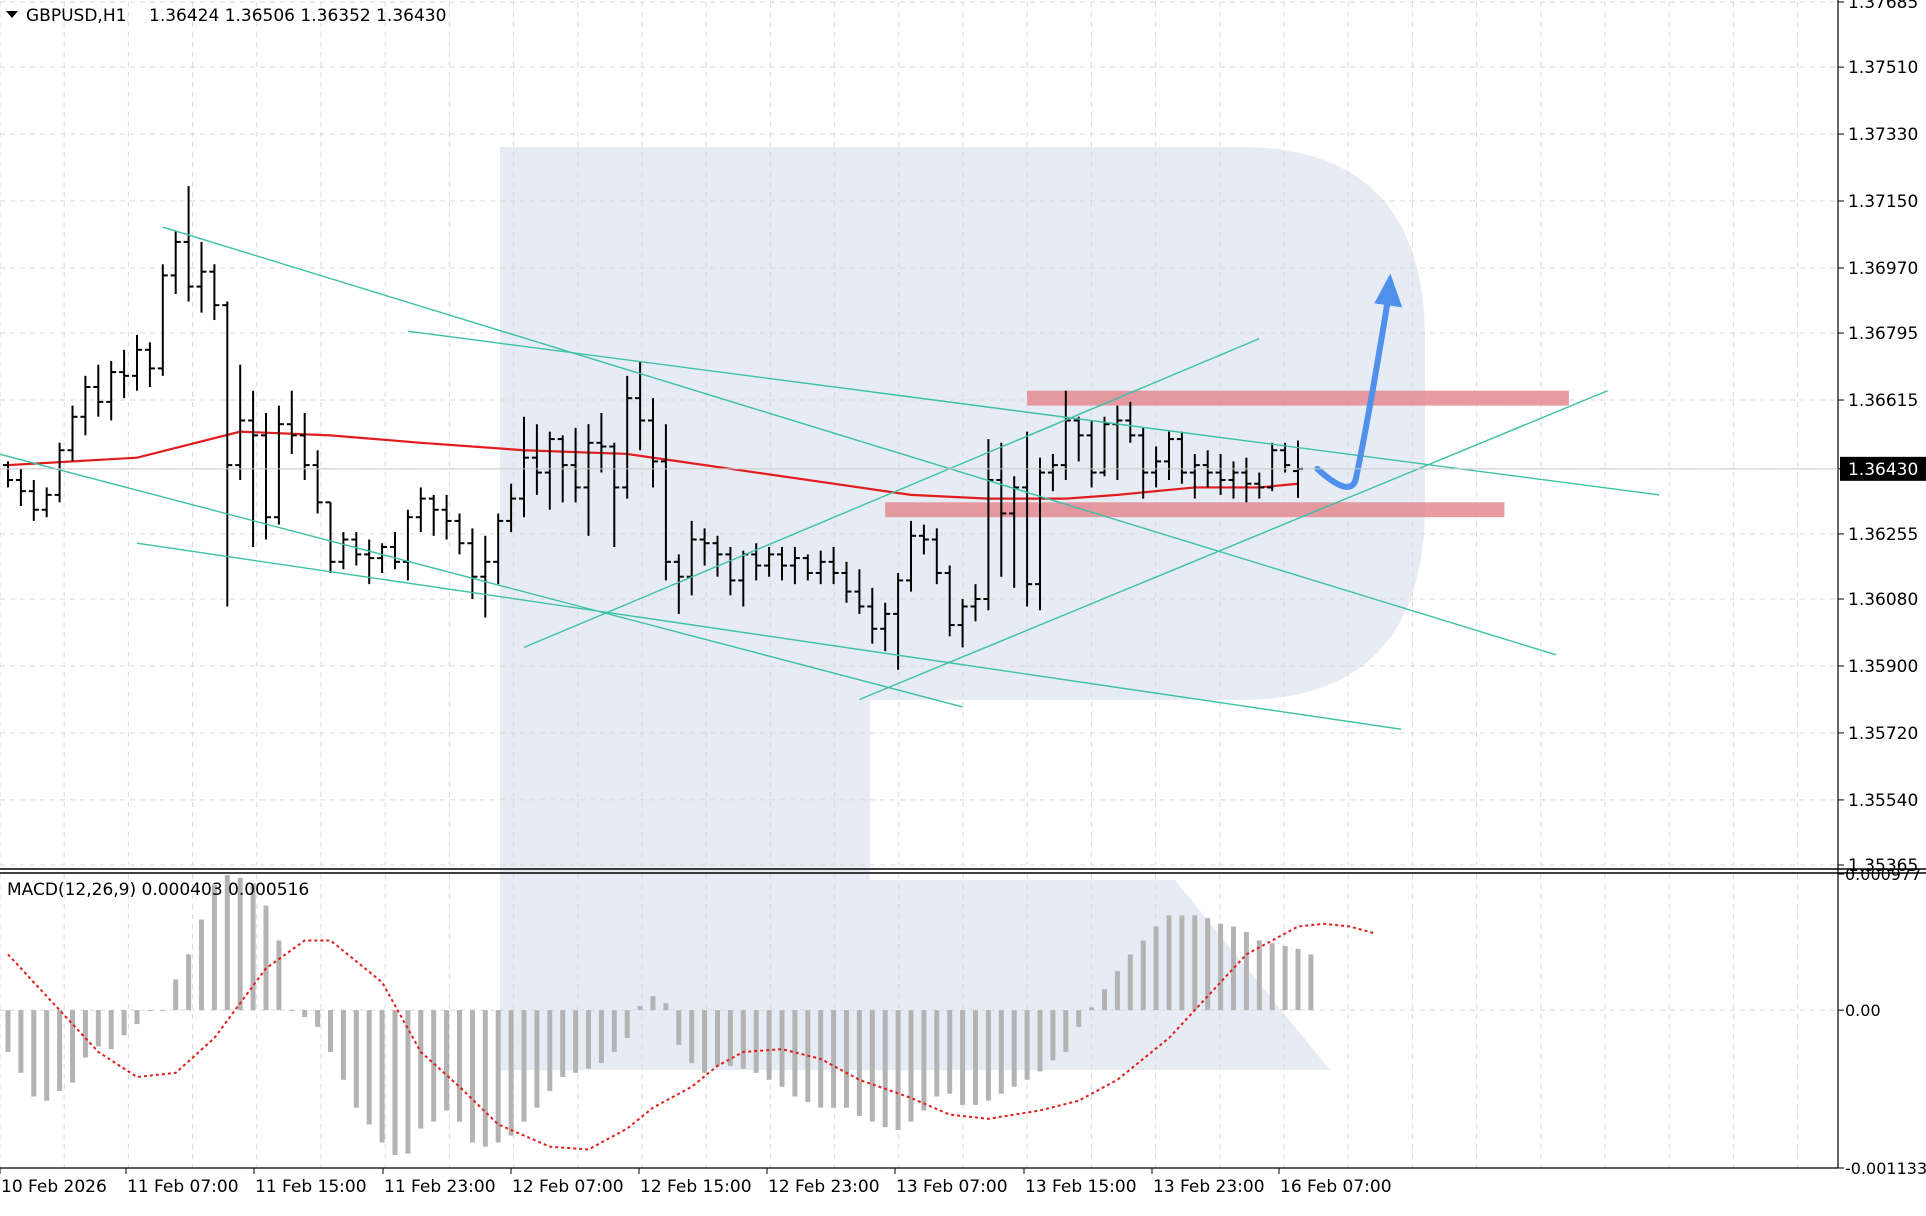 The width and height of the screenshot is (1926, 1216). I want to click on price-tick-label: 1.36080, so click(1883, 600).